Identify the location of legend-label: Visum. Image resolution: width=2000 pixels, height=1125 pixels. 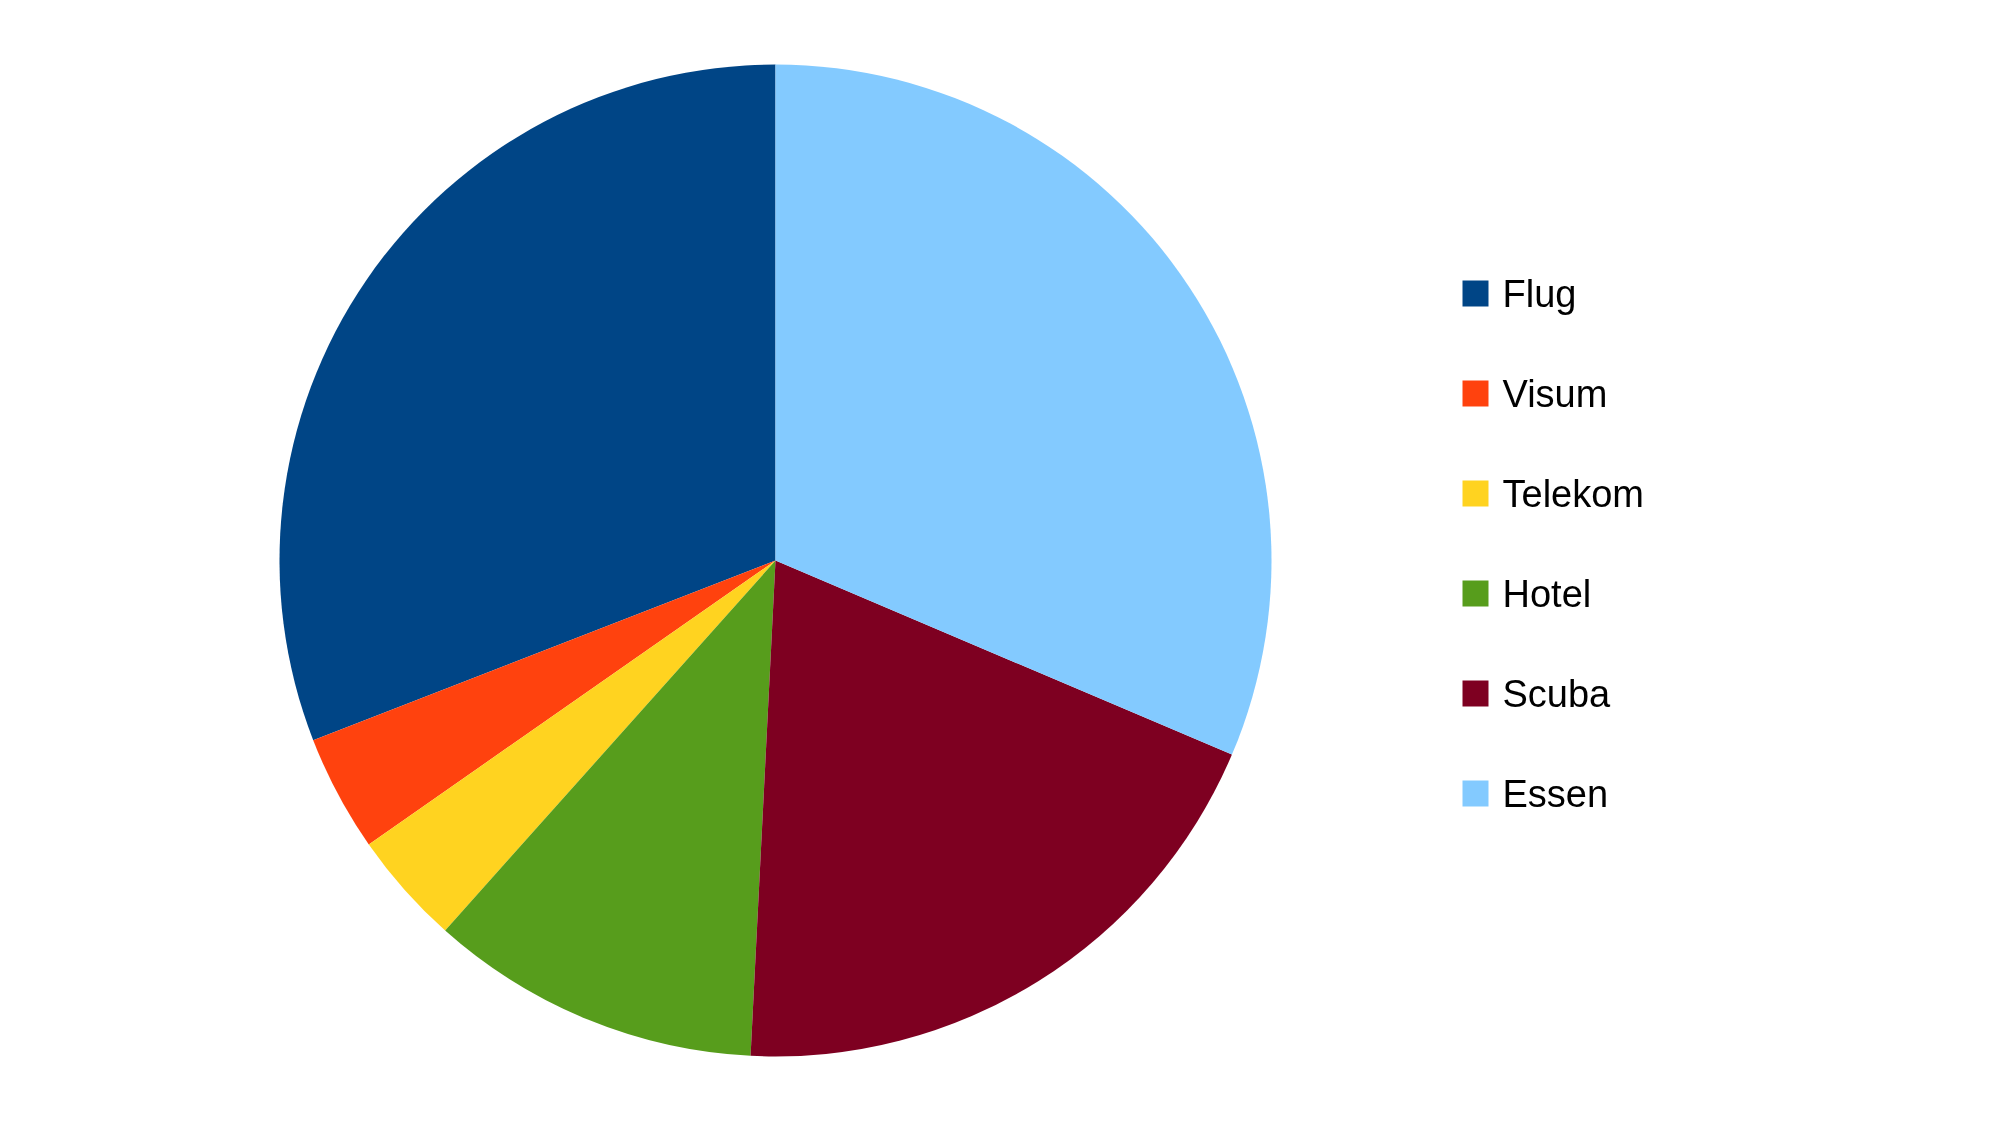
(1555, 393).